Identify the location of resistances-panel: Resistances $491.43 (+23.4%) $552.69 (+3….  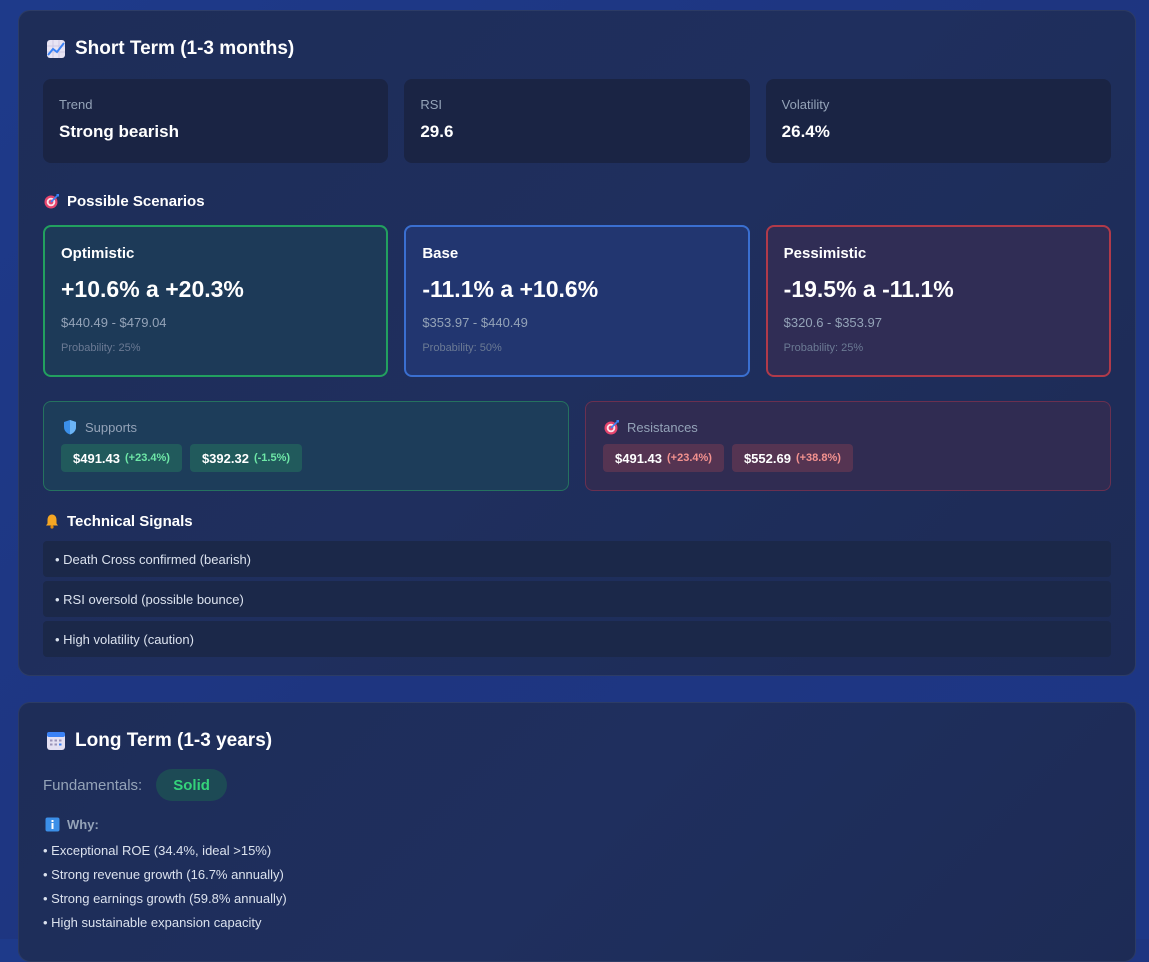
(848, 446).